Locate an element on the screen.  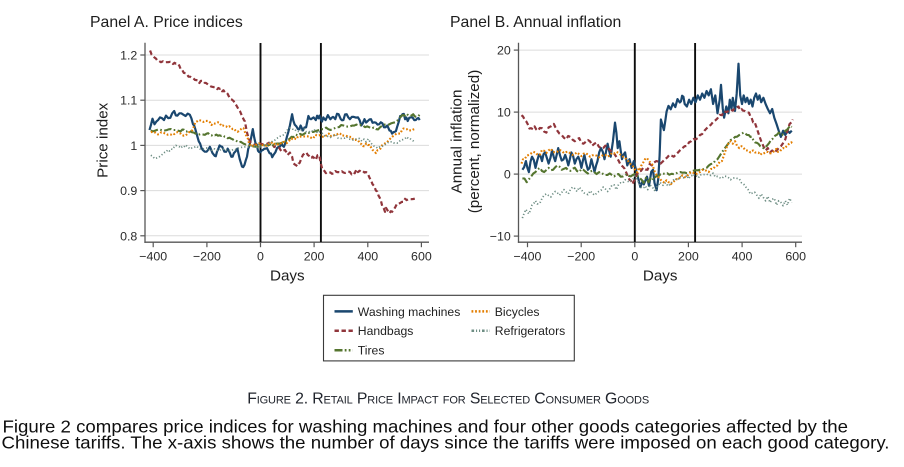
svg-text: 0.9 is located at coordinates (128, 191).